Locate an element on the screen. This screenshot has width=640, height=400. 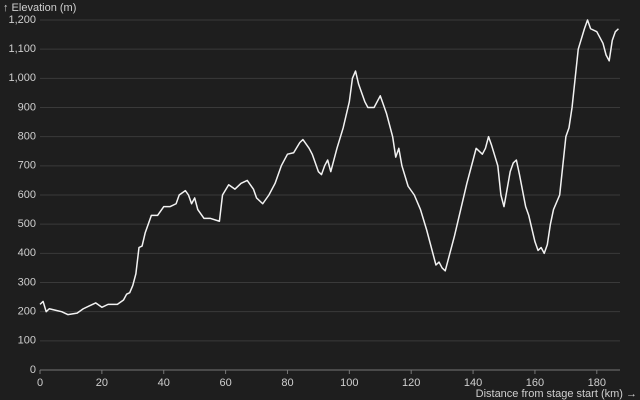
x-tick-label: 40 is located at coordinates (164, 383).